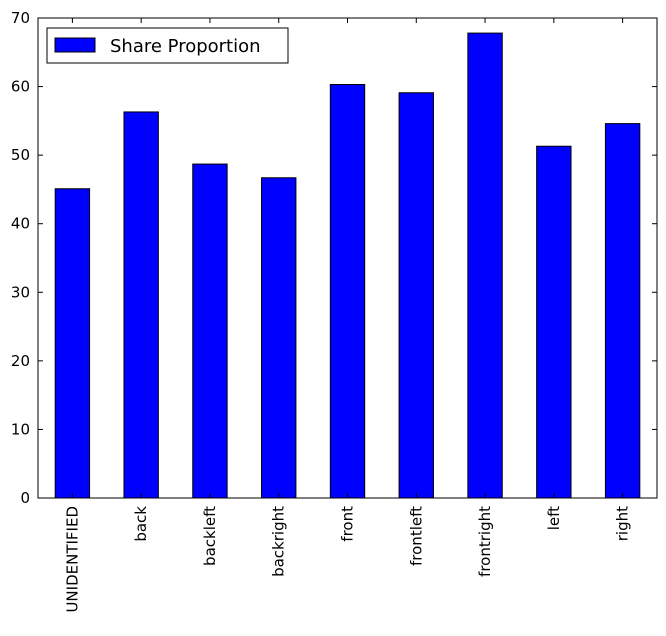 This screenshot has width=666, height=636. What do you see at coordinates (210, 331) in the screenshot?
I see `bar-backleft` at bounding box center [210, 331].